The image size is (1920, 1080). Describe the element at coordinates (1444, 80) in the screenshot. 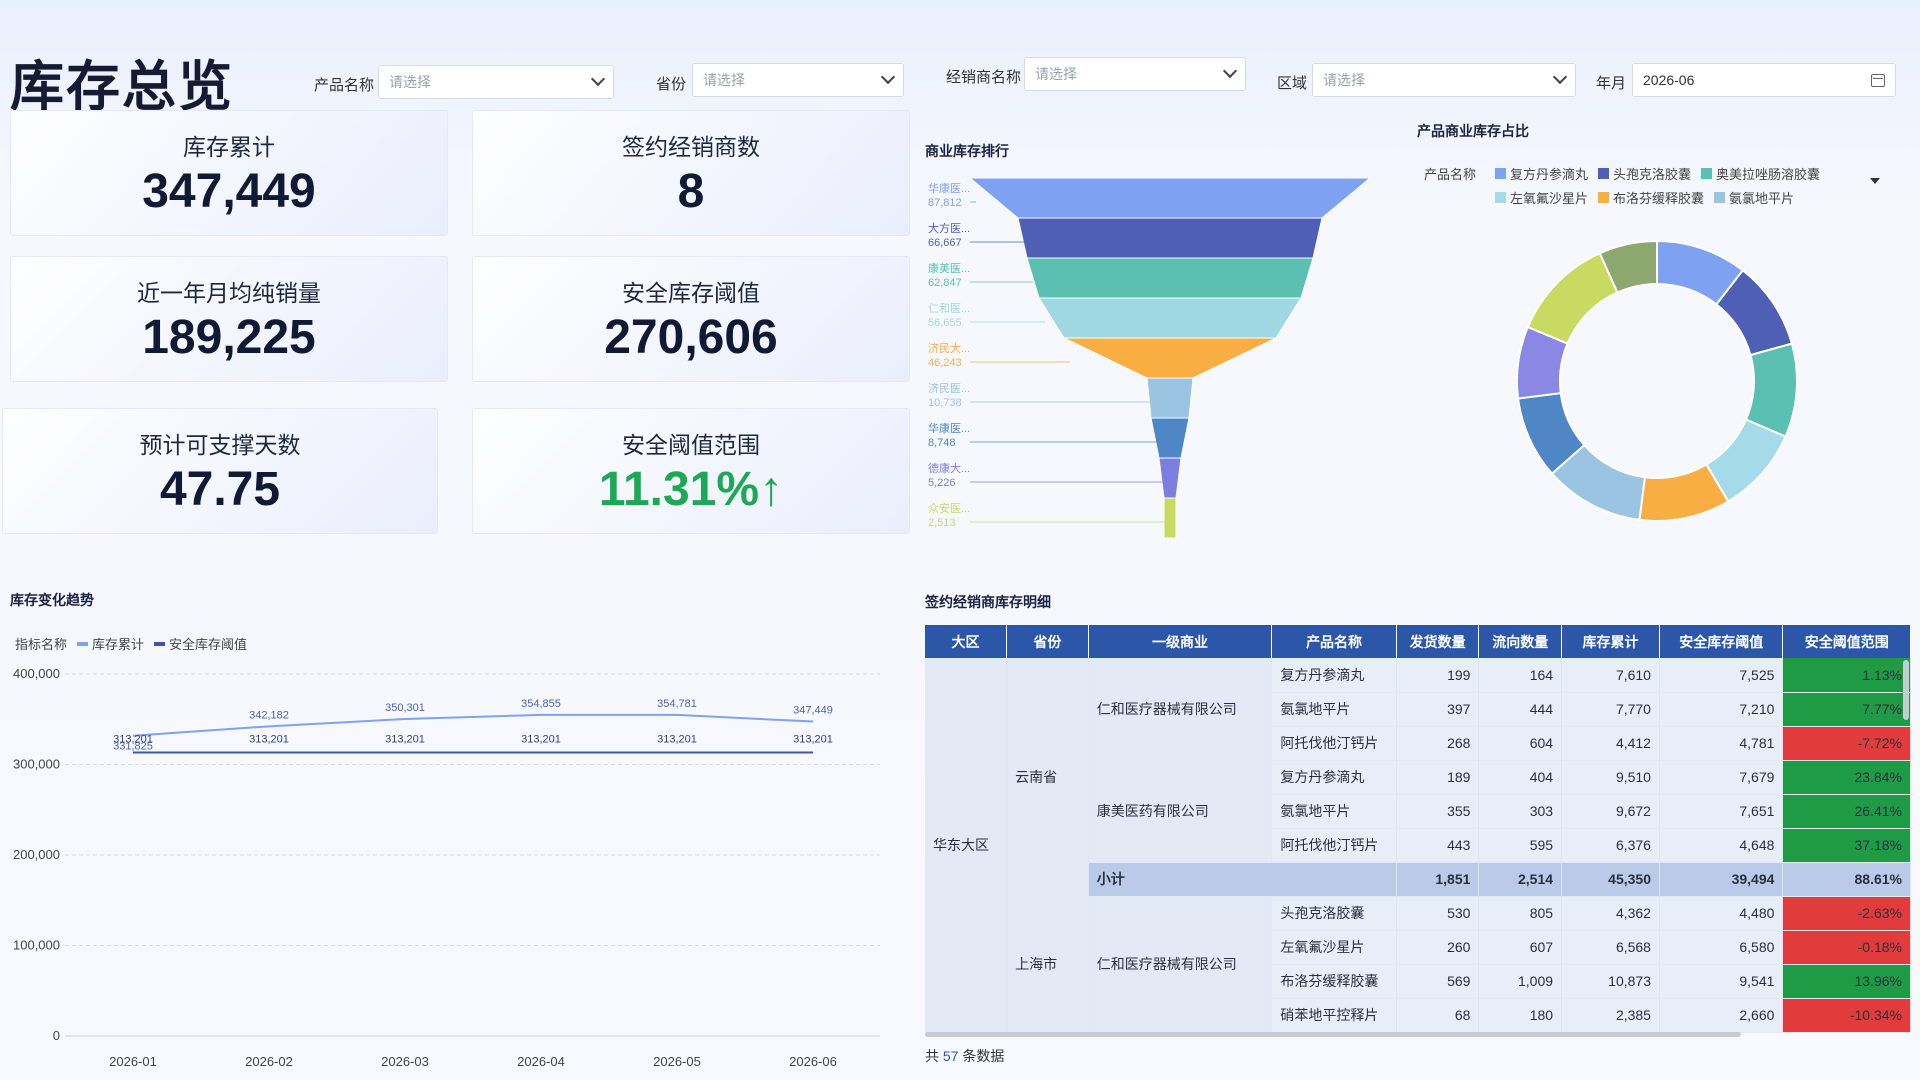

I see `region-select: 请选择` at that location.